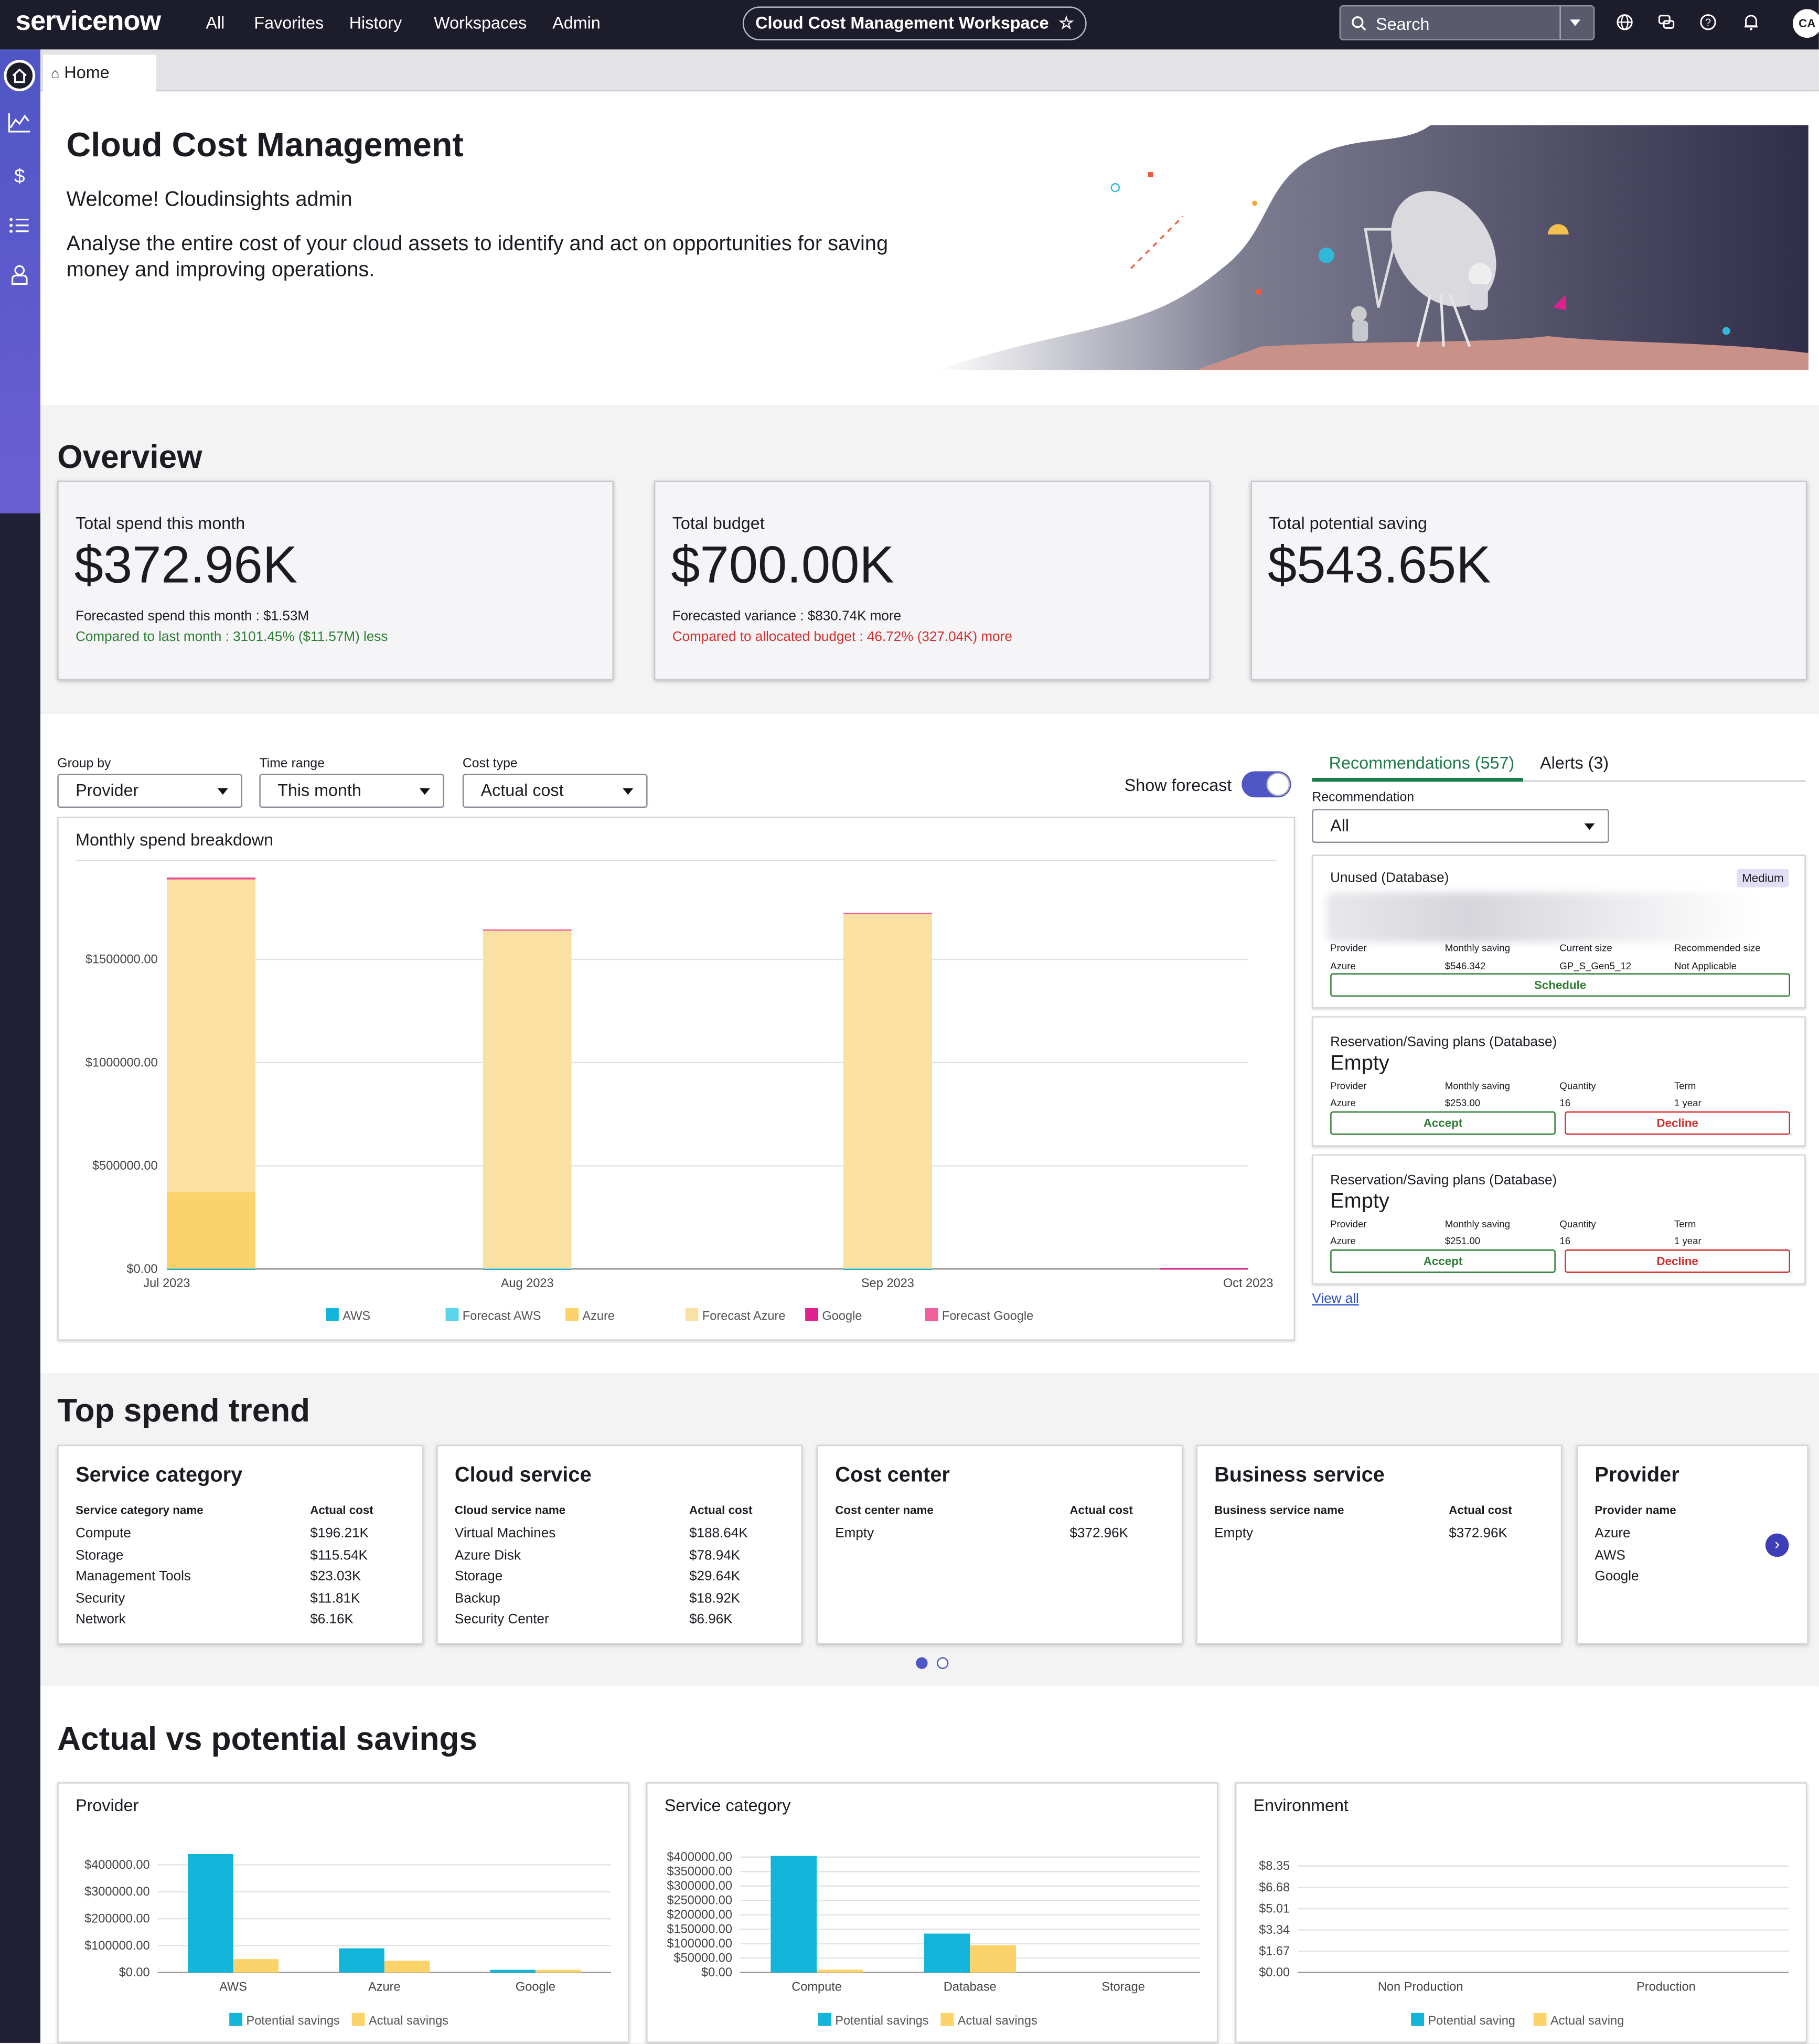 This screenshot has width=1819, height=2044. Describe the element at coordinates (700, 1943) in the screenshot. I see `y-tick-label: $100000.00` at that location.